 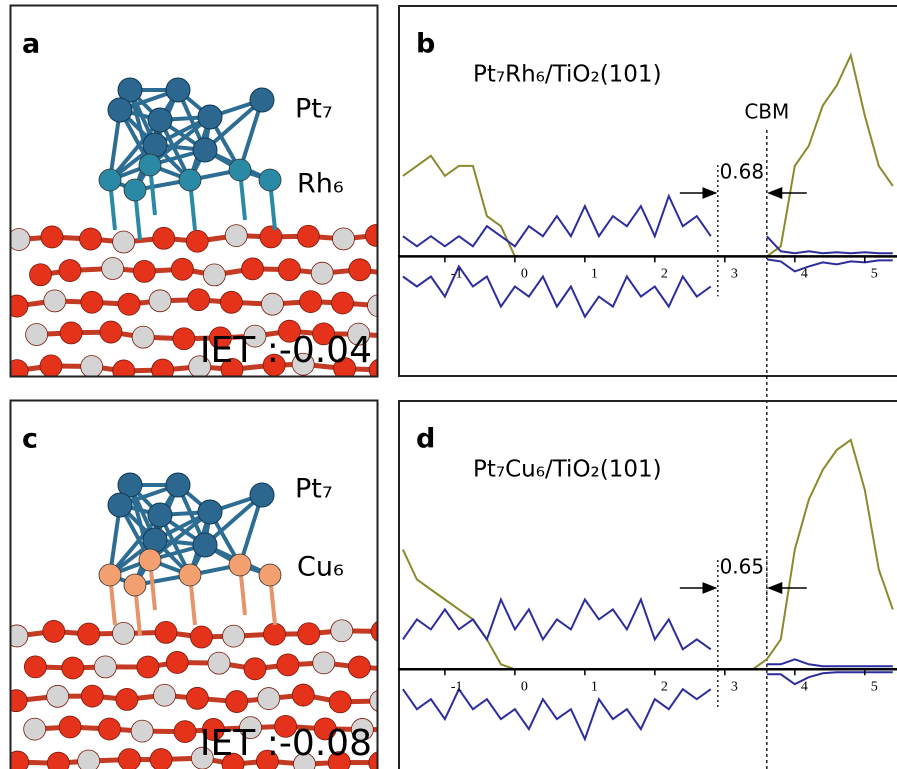 What do you see at coordinates (766, 112) in the screenshot?
I see `edge-label: CBM` at bounding box center [766, 112].